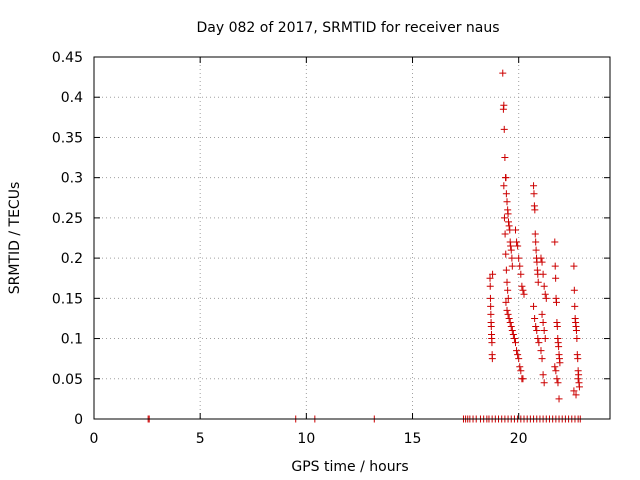 The width and height of the screenshot is (640, 480). I want to click on y-tick-label: 0.05, so click(67, 380).